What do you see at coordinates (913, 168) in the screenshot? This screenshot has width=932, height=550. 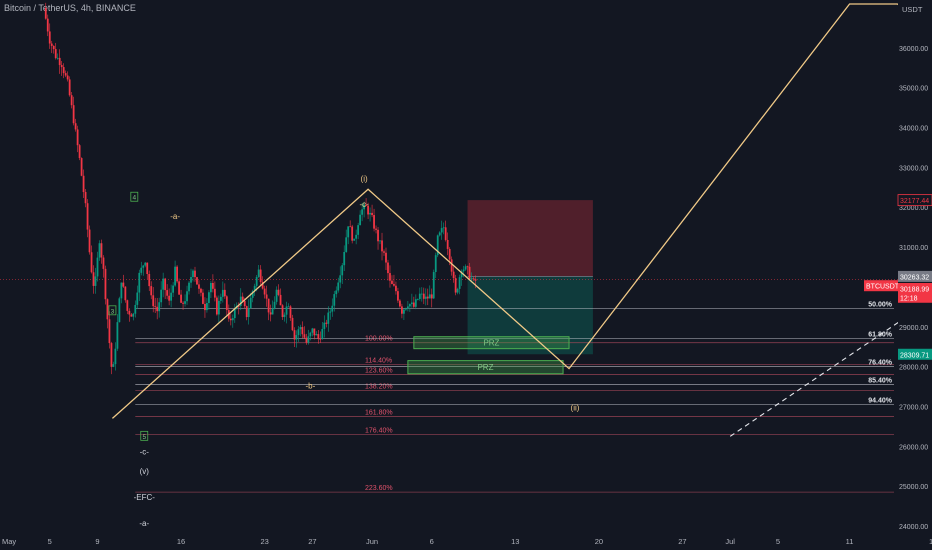 I see `y-tick-label: 33000.00` at bounding box center [913, 168].